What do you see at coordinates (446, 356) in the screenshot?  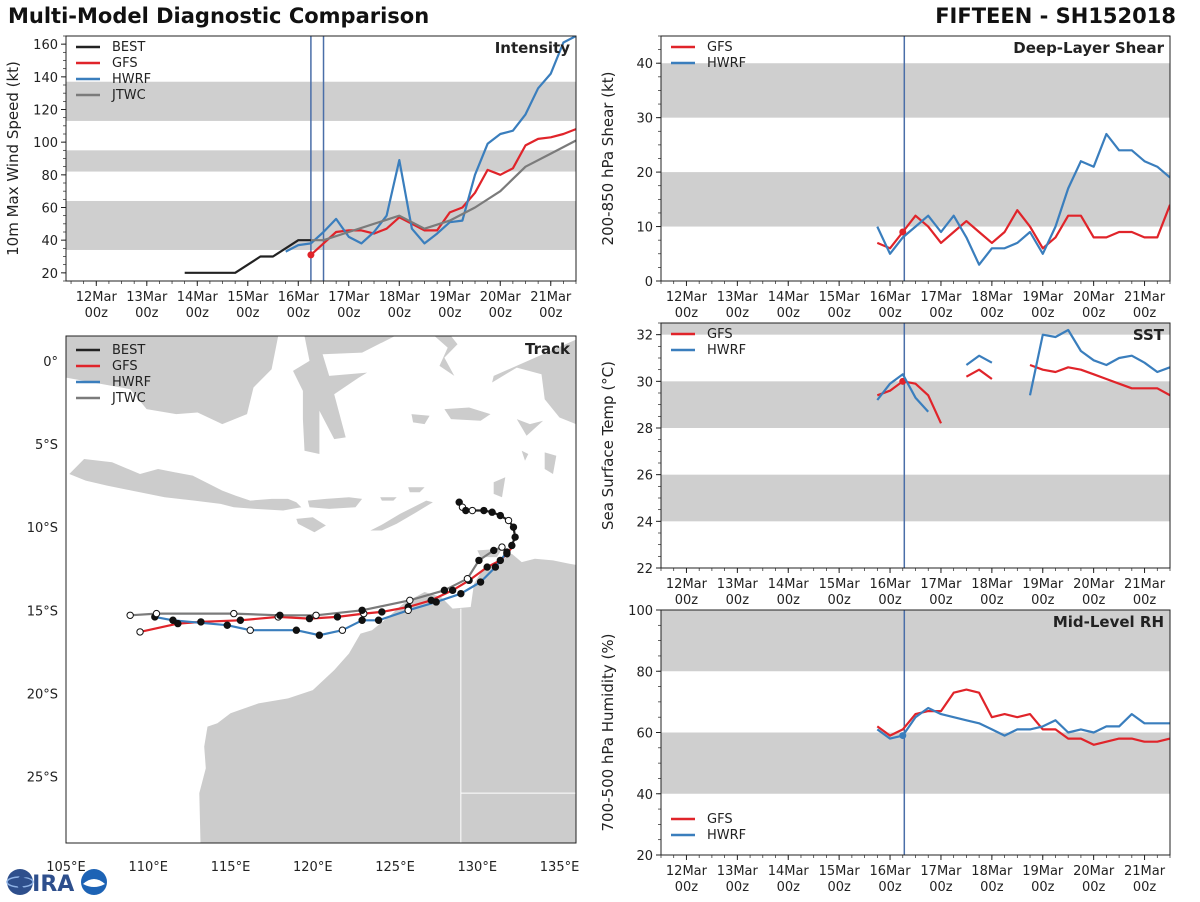 I see `halmahera-land` at bounding box center [446, 356].